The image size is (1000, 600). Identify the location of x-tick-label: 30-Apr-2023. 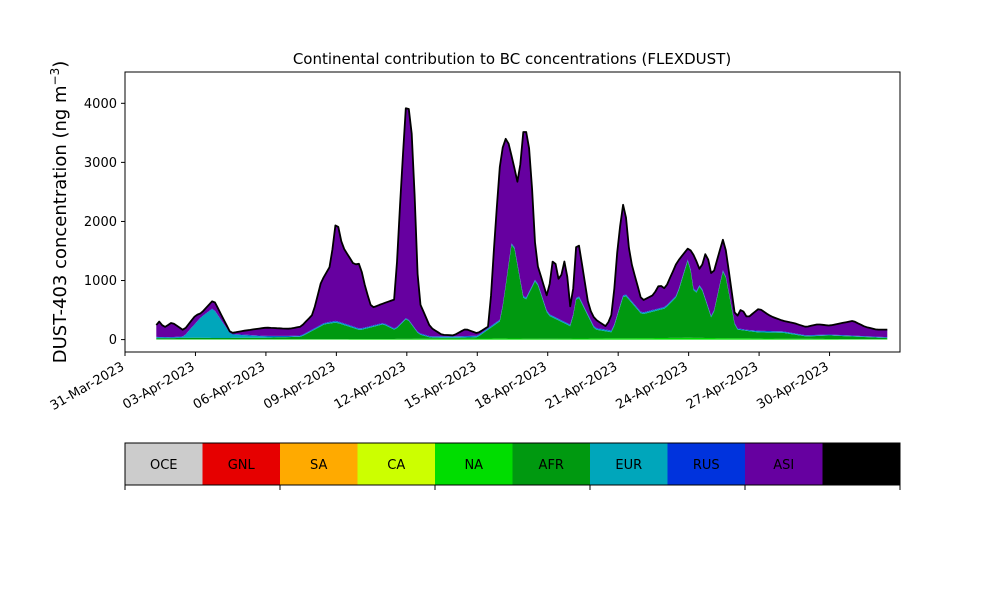
(792, 385).